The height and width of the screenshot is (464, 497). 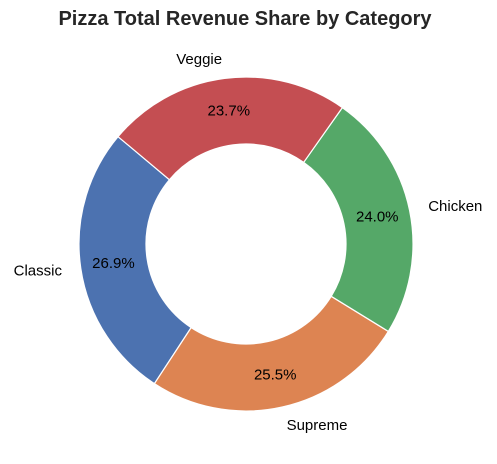 What do you see at coordinates (38, 271) in the screenshot?
I see `label-classic: Classic` at bounding box center [38, 271].